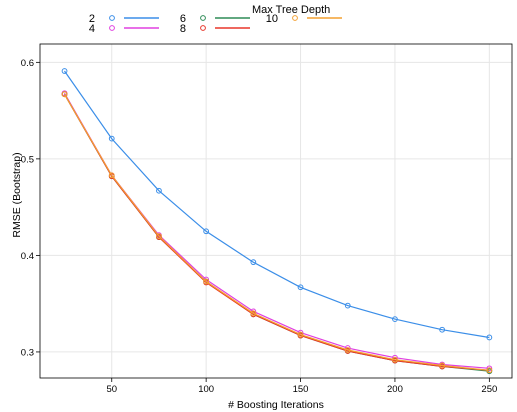  I want to click on y-axis-label: RMSE (Bootstrap), so click(17, 194).